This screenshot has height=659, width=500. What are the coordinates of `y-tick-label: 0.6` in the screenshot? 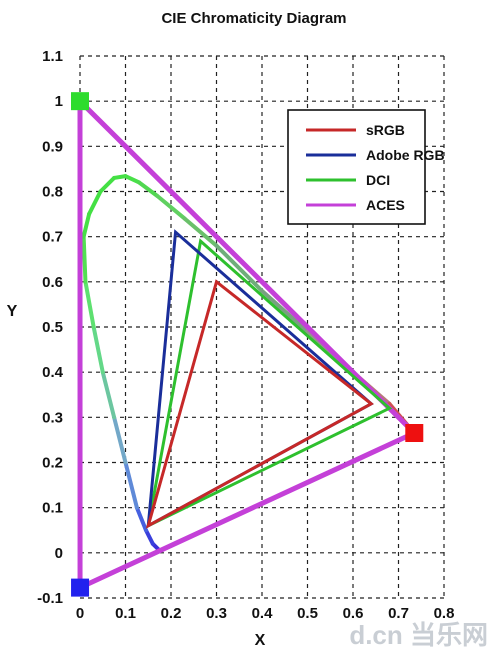 It's located at (52, 282).